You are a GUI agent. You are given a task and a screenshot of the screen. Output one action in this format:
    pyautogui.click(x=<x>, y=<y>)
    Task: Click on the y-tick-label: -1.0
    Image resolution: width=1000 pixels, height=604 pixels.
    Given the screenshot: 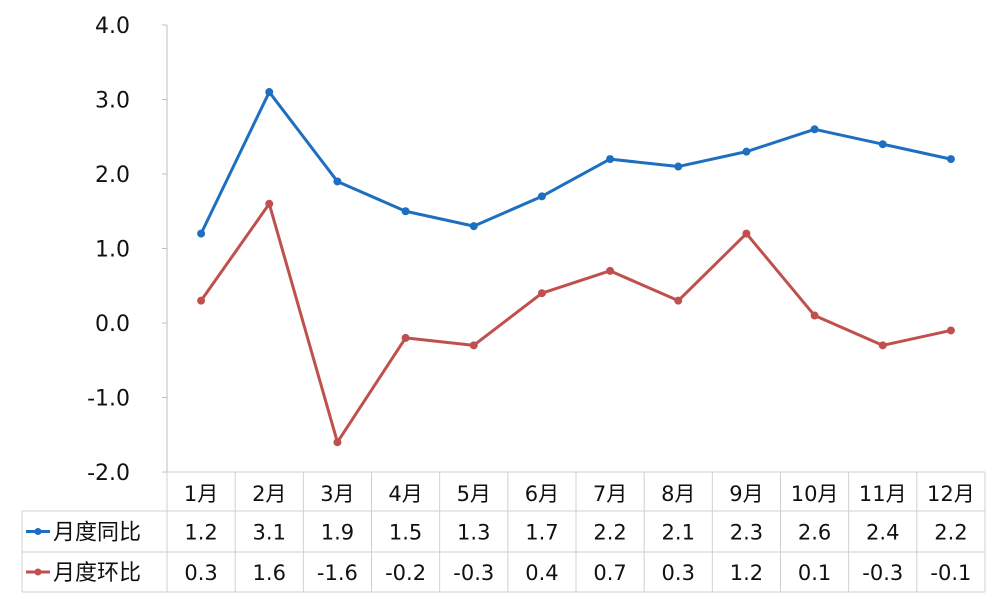 What is the action you would take?
    pyautogui.click(x=108, y=399)
    